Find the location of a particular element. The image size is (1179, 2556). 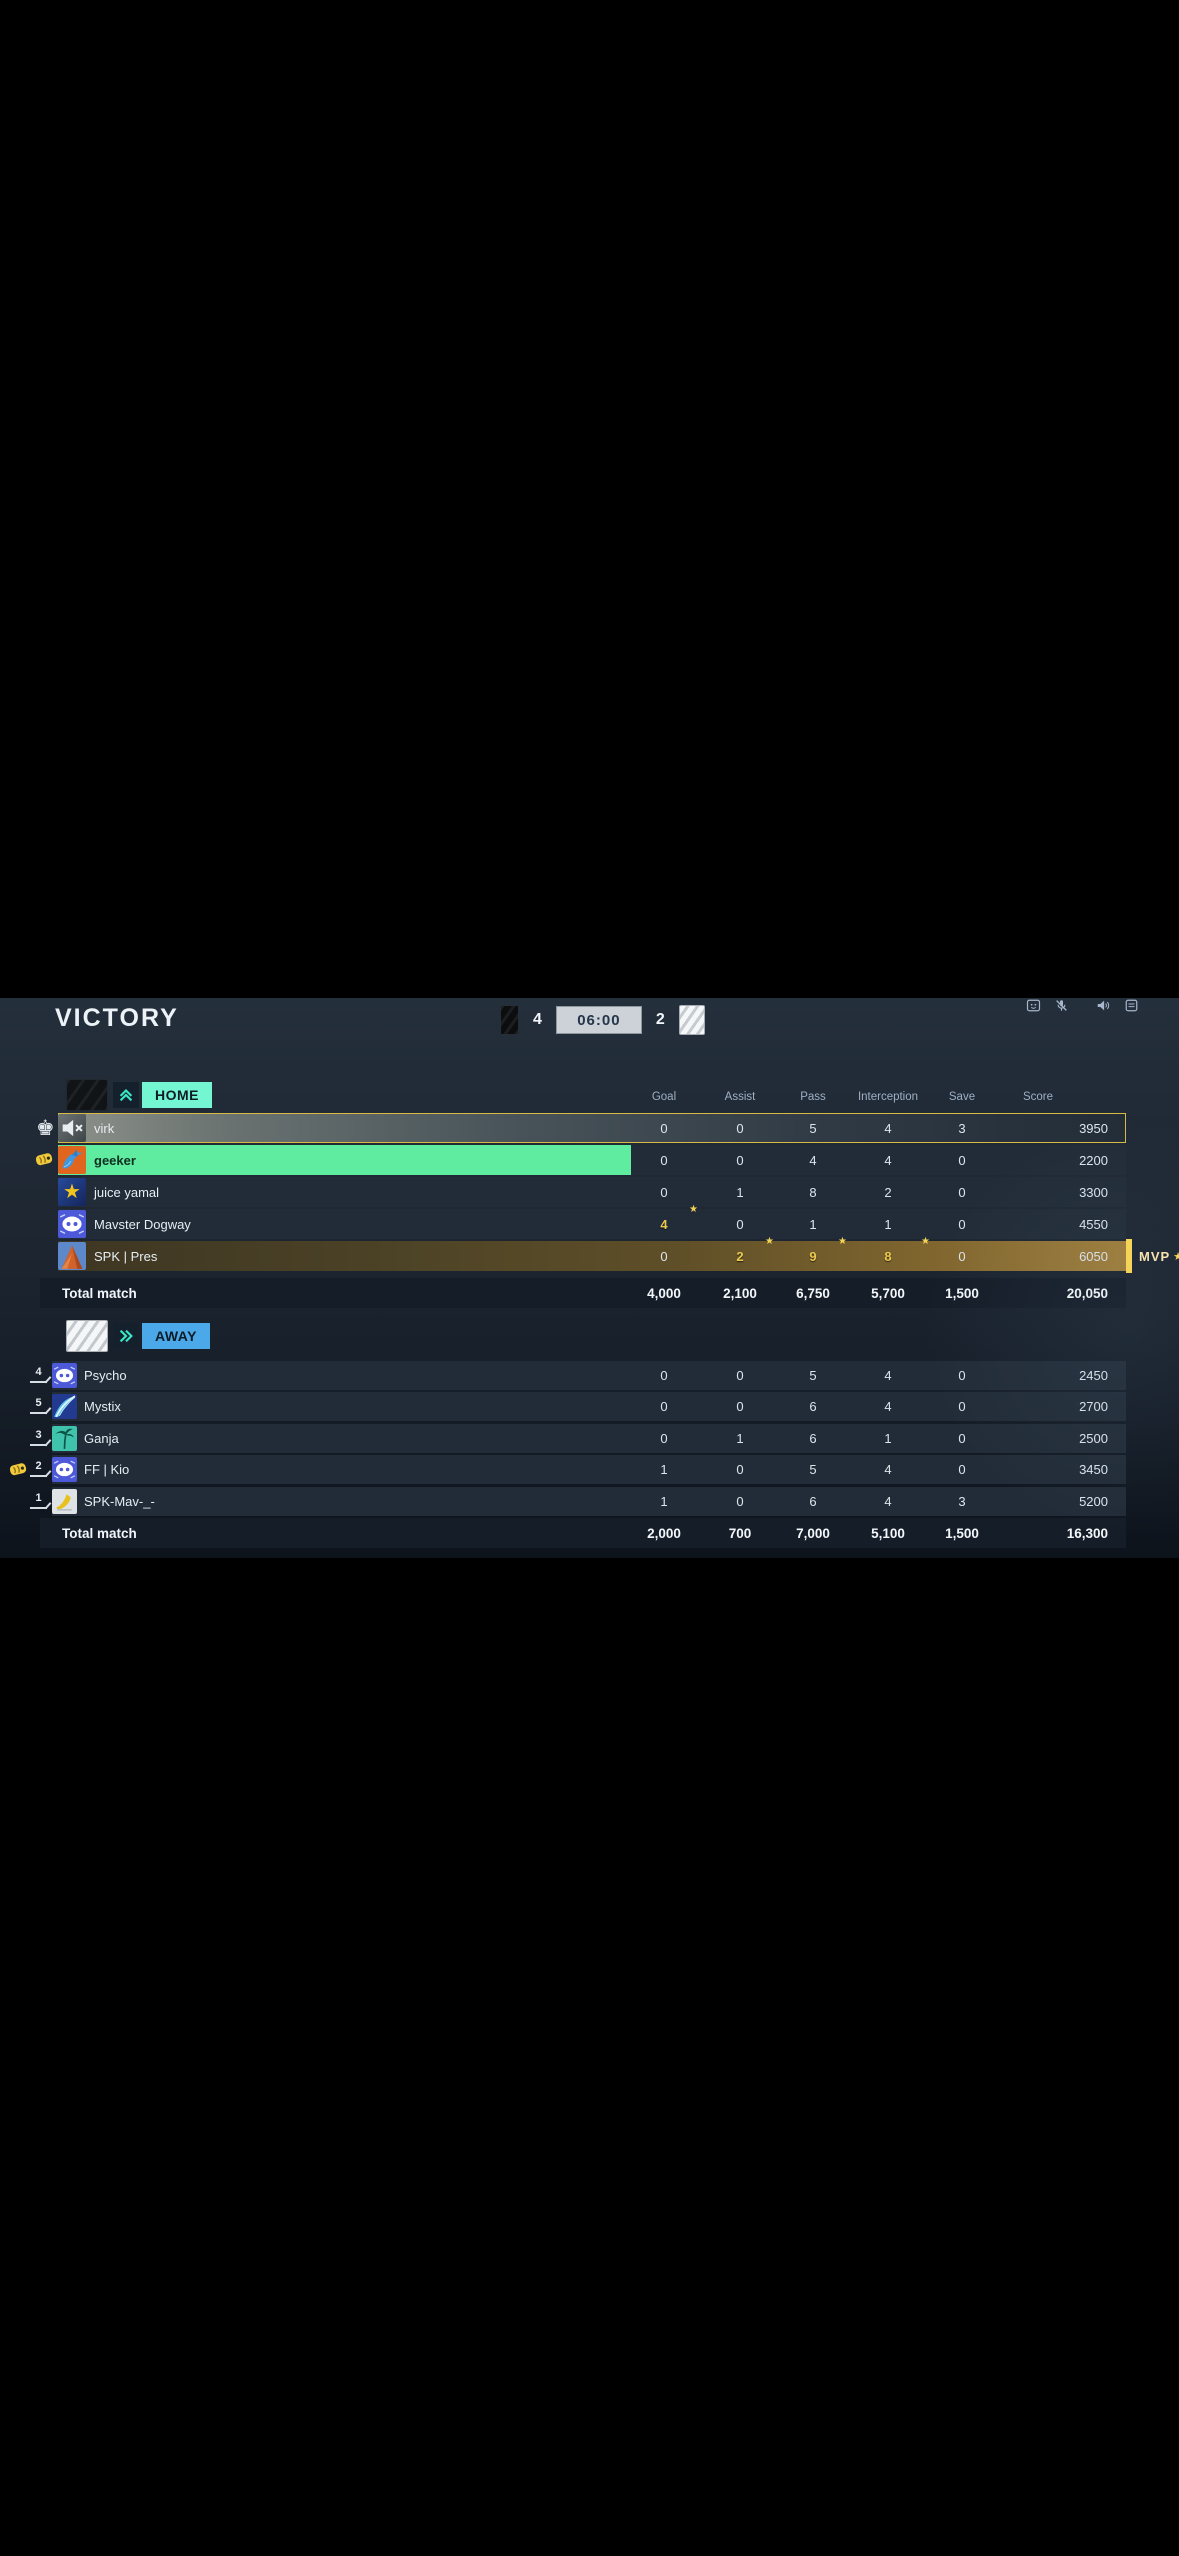

player-row: 1 SPK-Mav-_- 1 0 6 4 3 5200 is located at coordinates (563, 1501).